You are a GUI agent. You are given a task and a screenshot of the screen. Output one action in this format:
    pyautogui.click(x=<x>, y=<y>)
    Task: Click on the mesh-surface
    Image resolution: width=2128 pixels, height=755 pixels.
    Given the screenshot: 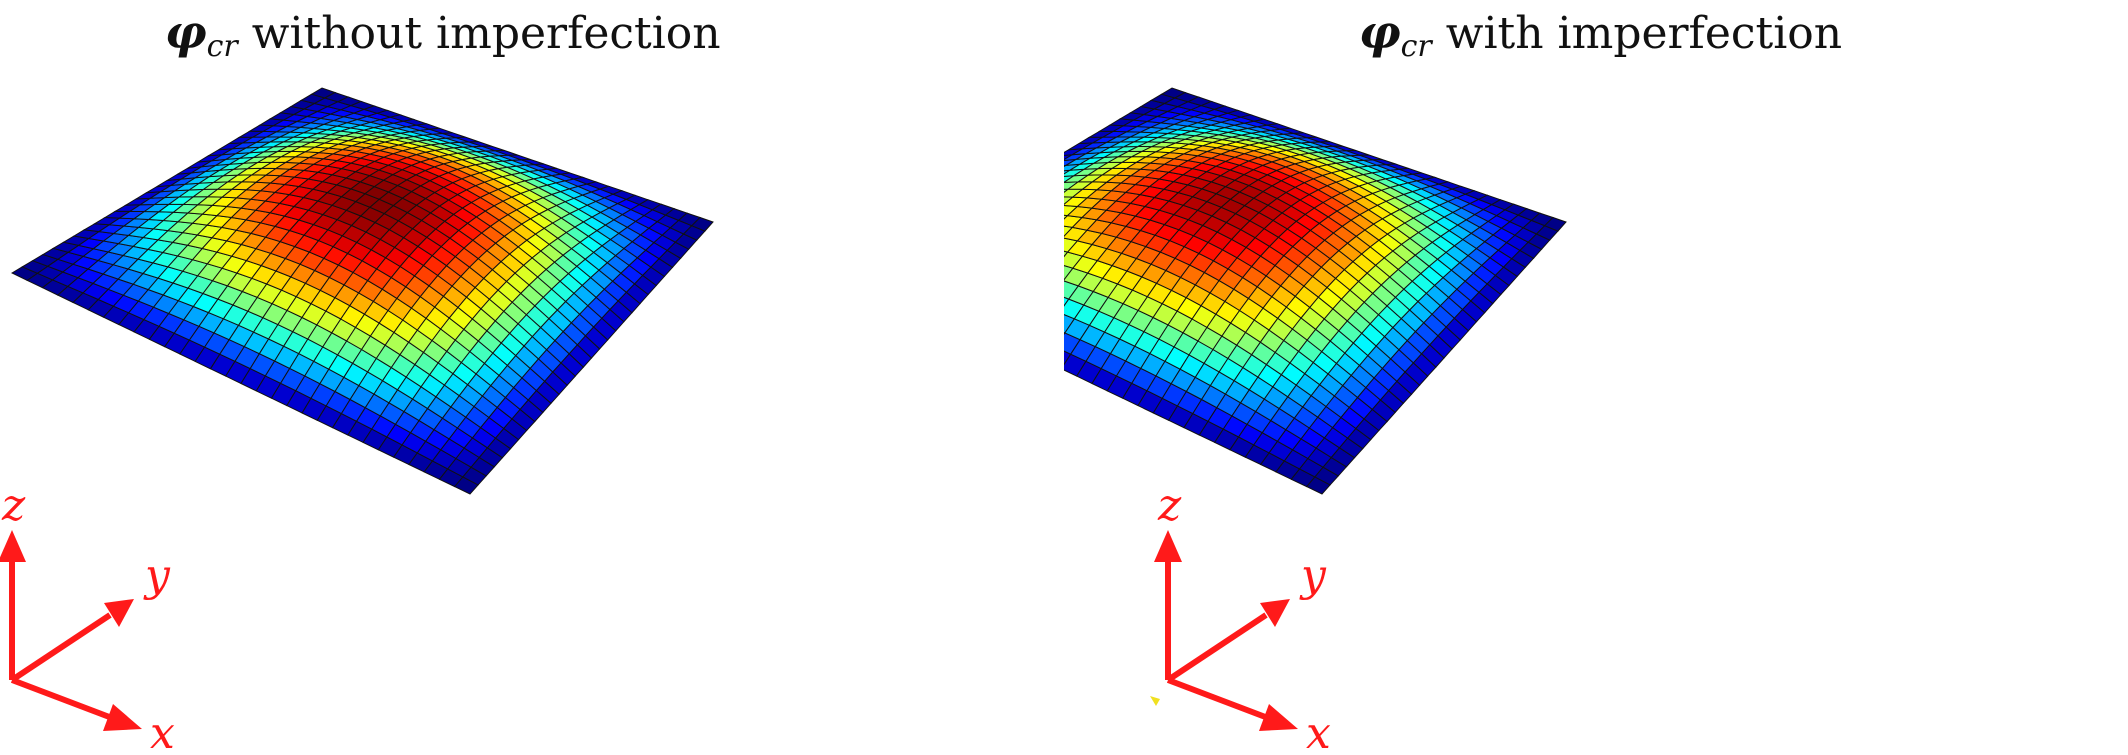 What is the action you would take?
    pyautogui.click(x=1315, y=291)
    